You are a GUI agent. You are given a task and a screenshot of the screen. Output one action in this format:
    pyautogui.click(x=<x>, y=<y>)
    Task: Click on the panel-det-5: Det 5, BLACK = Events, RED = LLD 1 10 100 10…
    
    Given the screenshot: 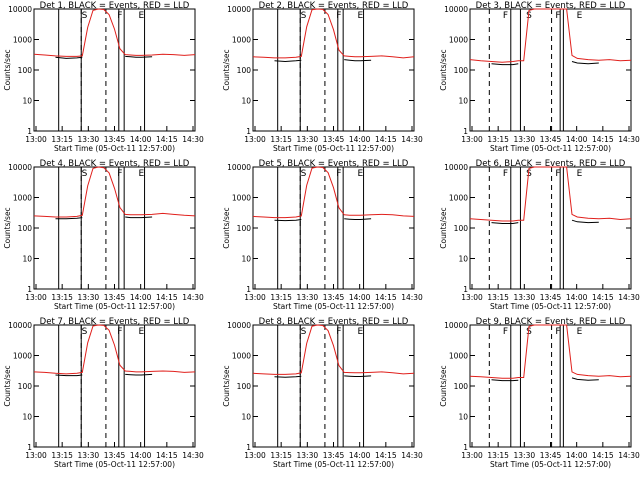 What is the action you would take?
    pyautogui.click(x=322, y=235)
    